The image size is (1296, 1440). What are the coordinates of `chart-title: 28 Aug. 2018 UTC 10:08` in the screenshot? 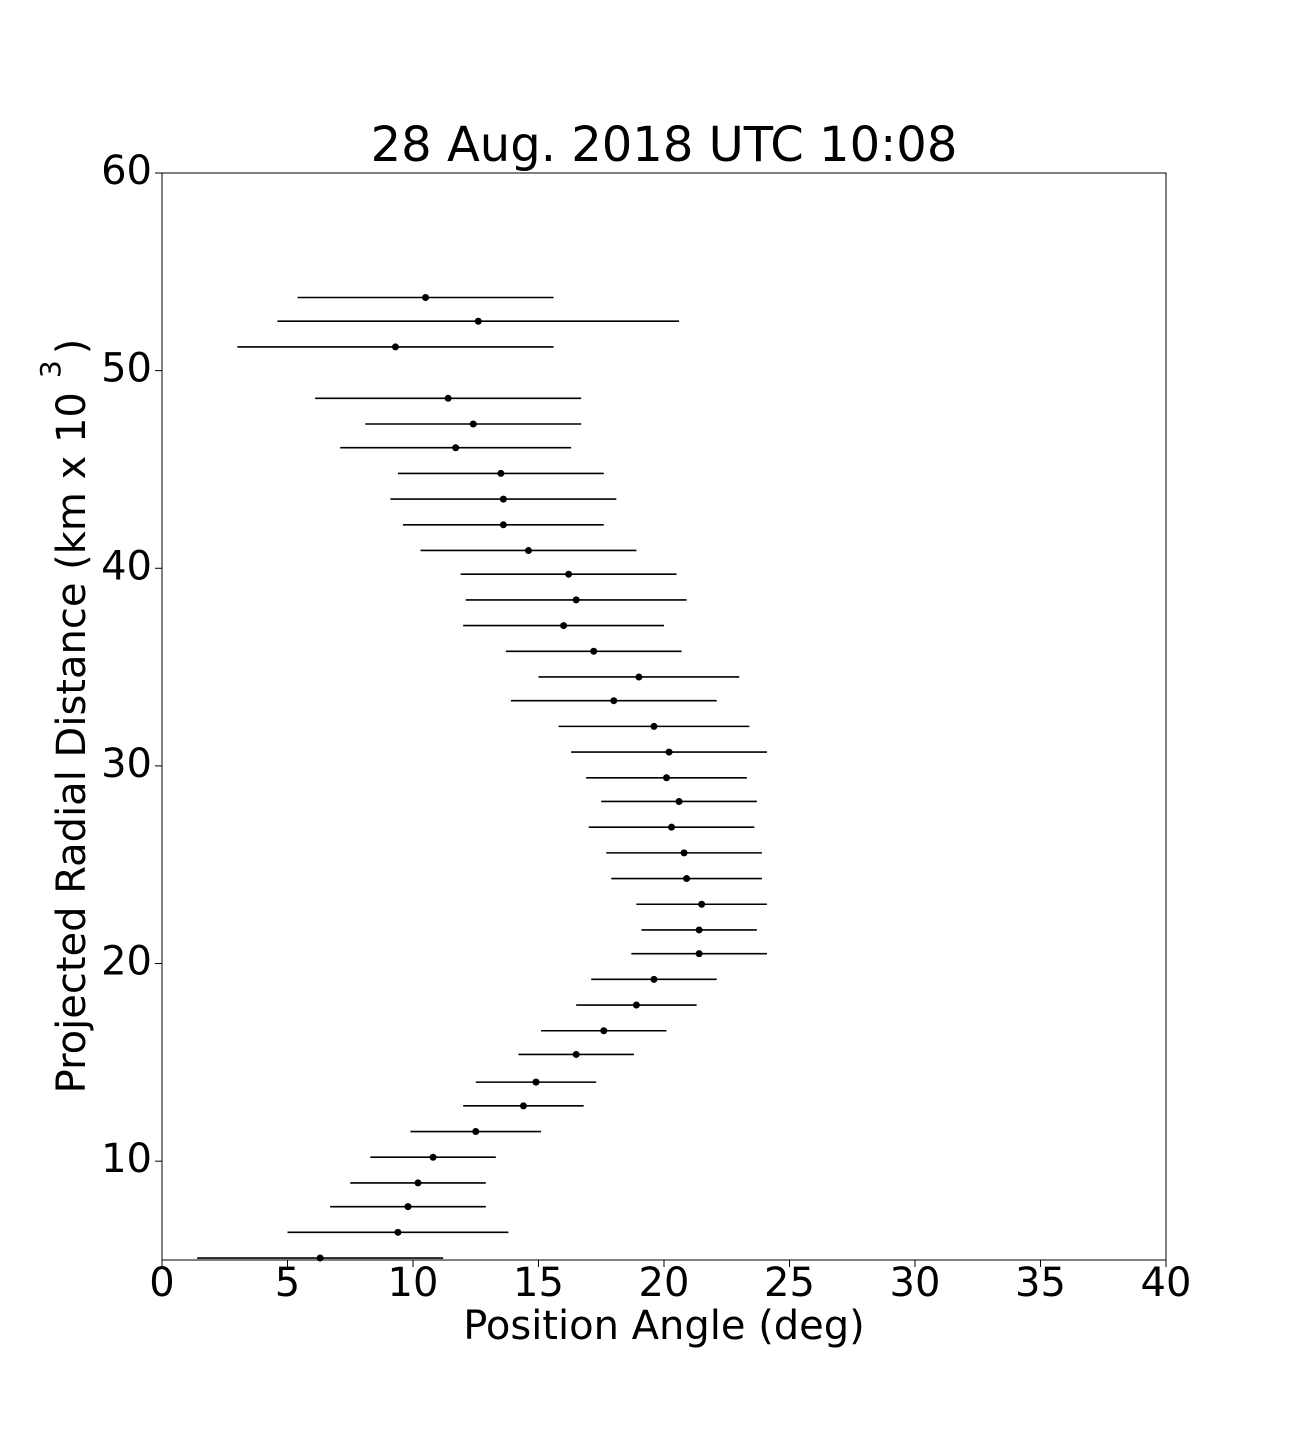 It's located at (664, 145).